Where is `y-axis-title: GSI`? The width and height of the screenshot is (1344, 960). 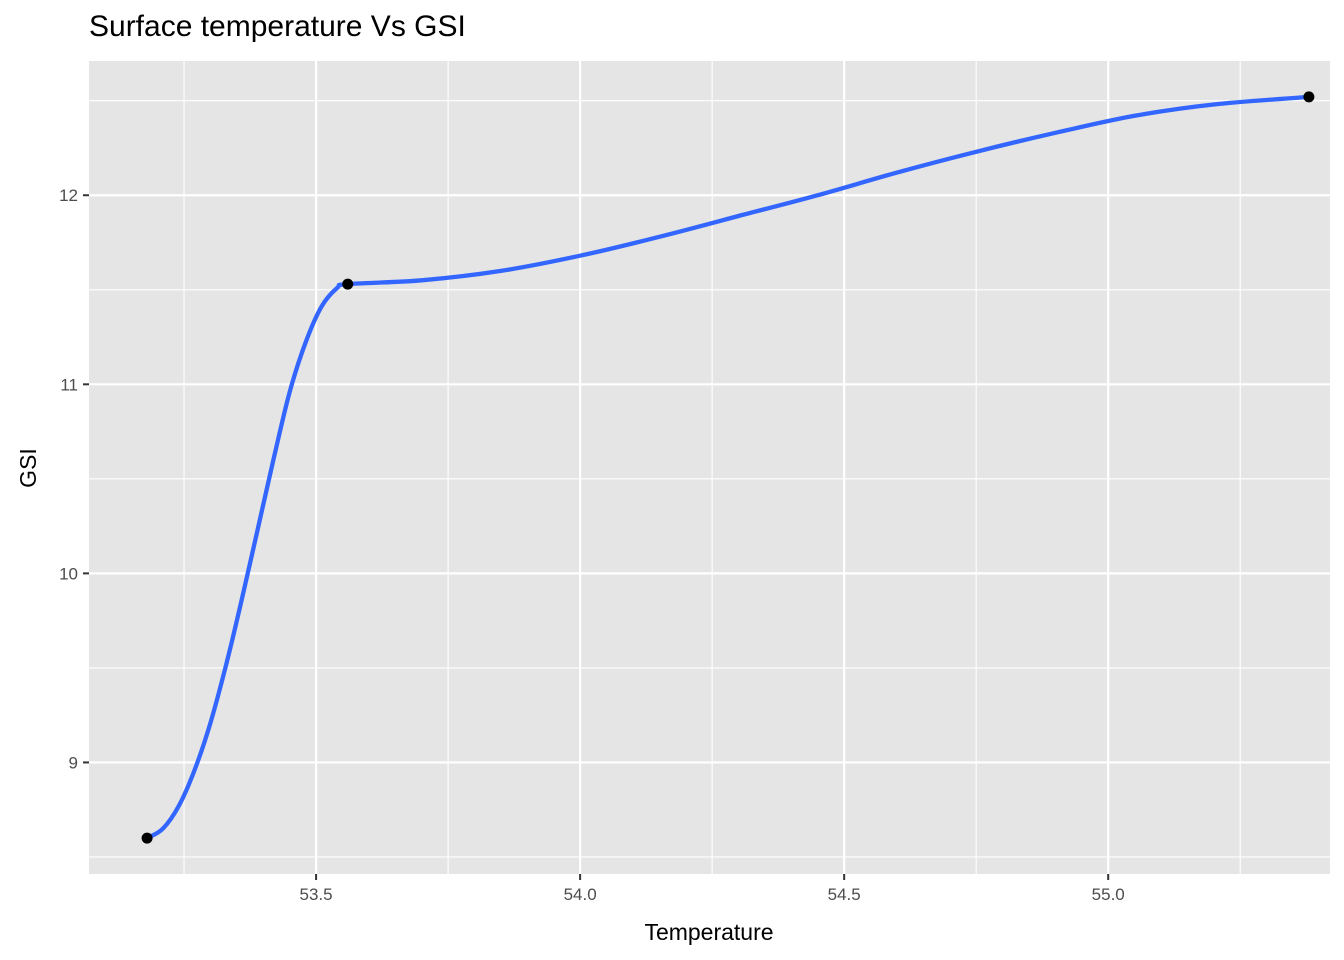 y-axis-title: GSI is located at coordinates (28, 468).